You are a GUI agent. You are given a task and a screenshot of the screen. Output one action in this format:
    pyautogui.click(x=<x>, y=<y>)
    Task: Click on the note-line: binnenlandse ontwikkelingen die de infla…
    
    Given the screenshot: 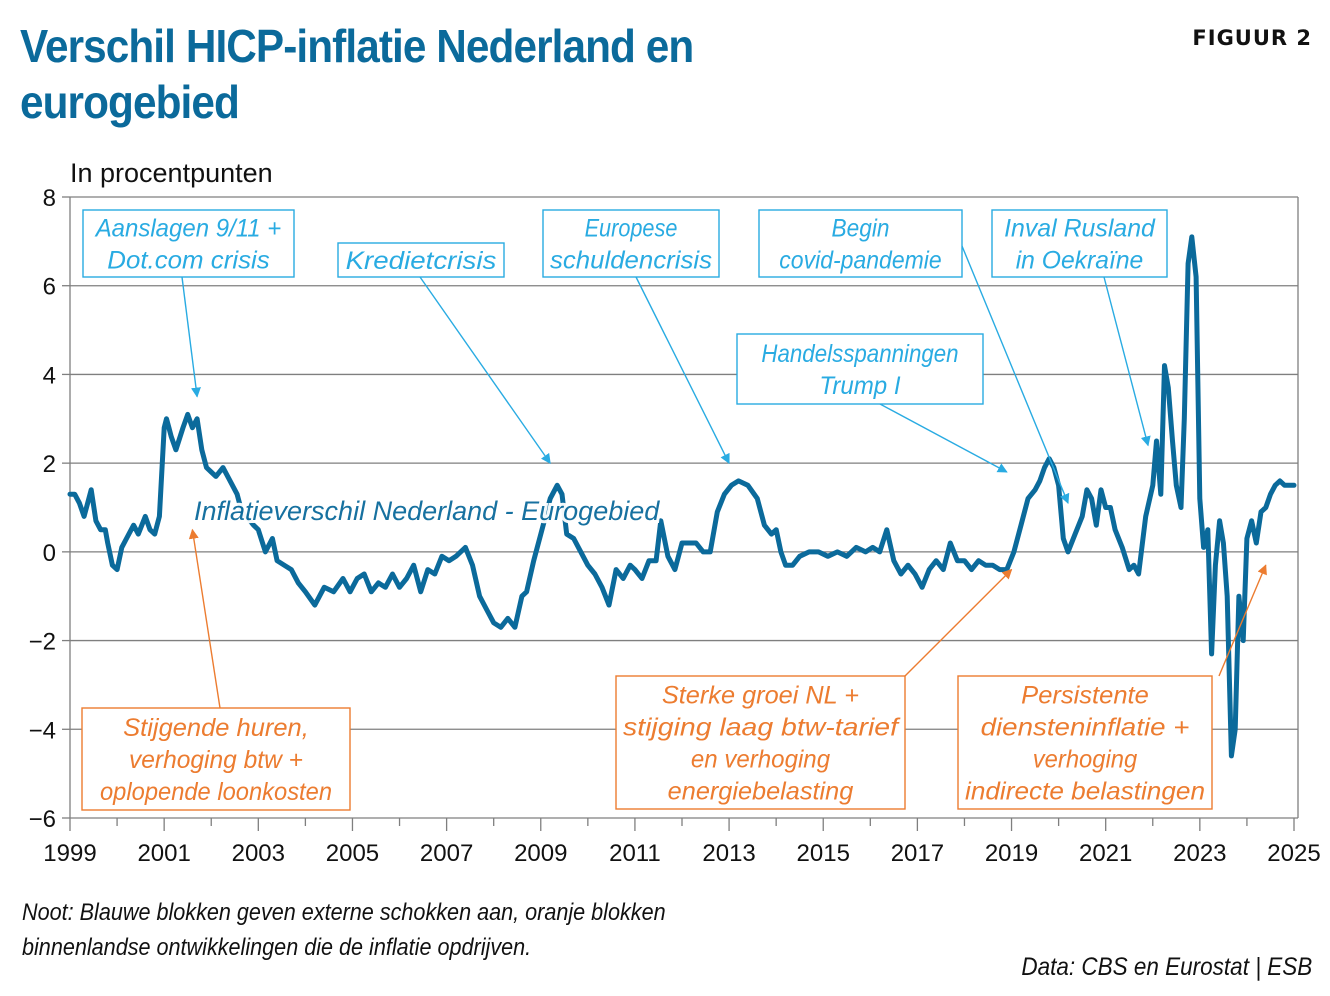 What is the action you would take?
    pyautogui.click(x=277, y=947)
    